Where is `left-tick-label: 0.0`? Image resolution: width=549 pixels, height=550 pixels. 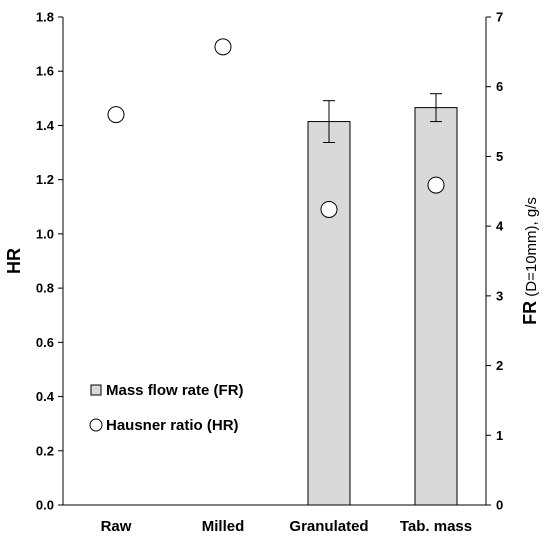
left-tick-label: 0.0 is located at coordinates (45, 505).